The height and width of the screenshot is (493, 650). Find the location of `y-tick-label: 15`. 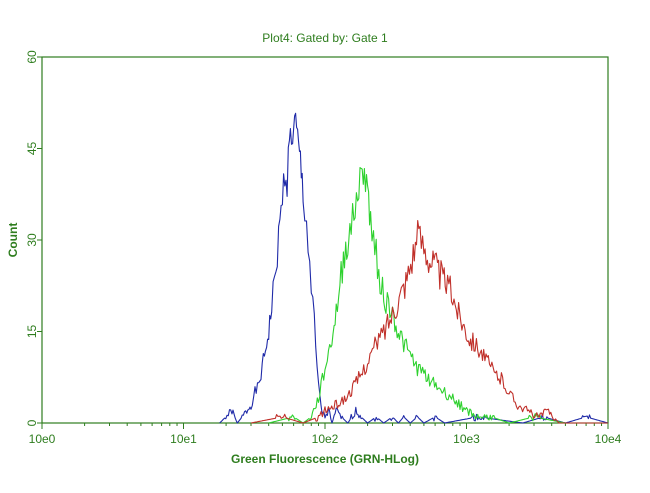

y-tick-label: 15 is located at coordinates (32, 332).